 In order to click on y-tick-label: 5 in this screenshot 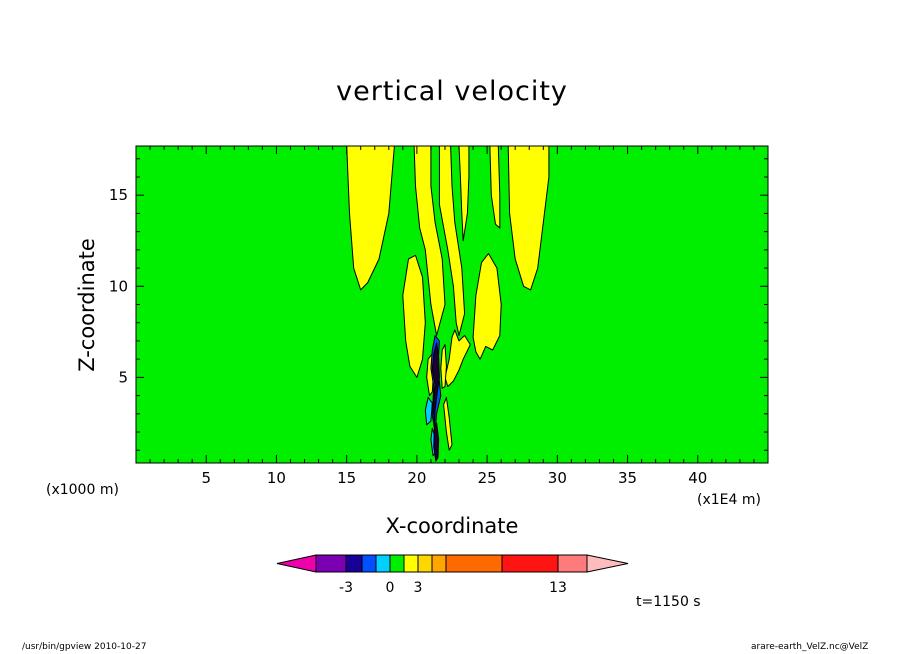, I will do `click(123, 377)`.